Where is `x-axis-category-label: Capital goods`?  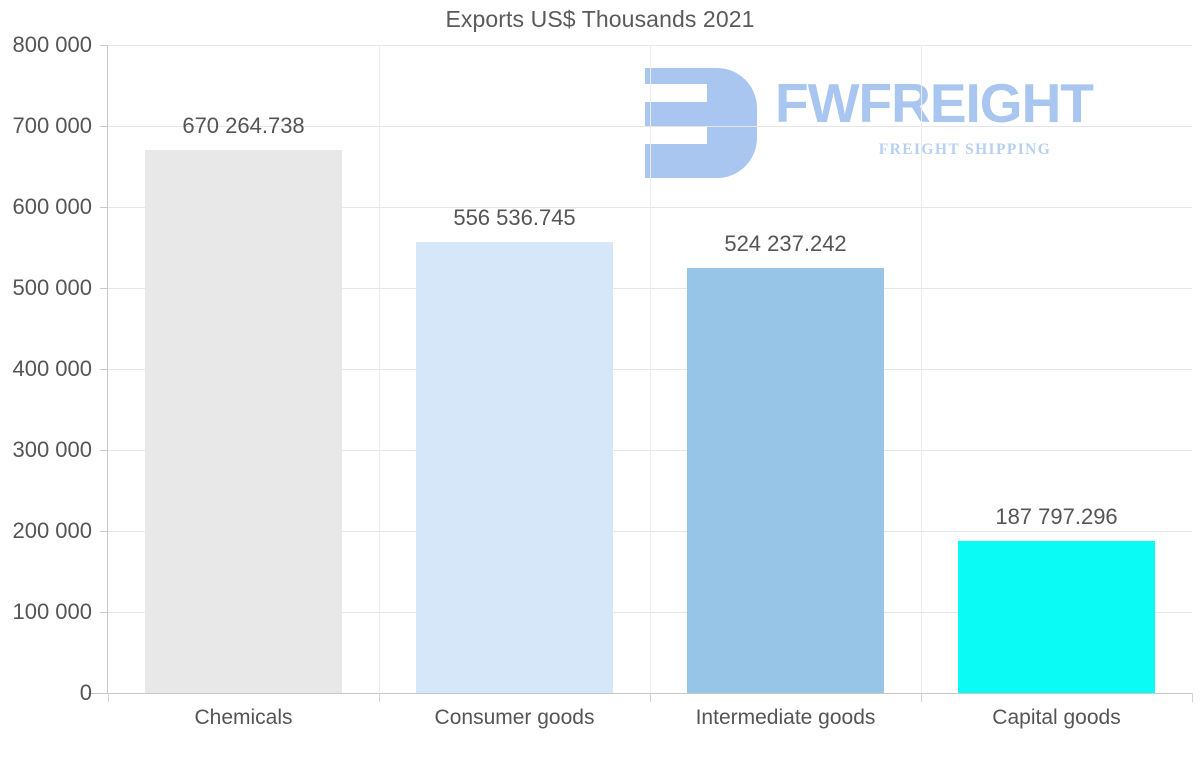 x-axis-category-label: Capital goods is located at coordinates (1056, 717).